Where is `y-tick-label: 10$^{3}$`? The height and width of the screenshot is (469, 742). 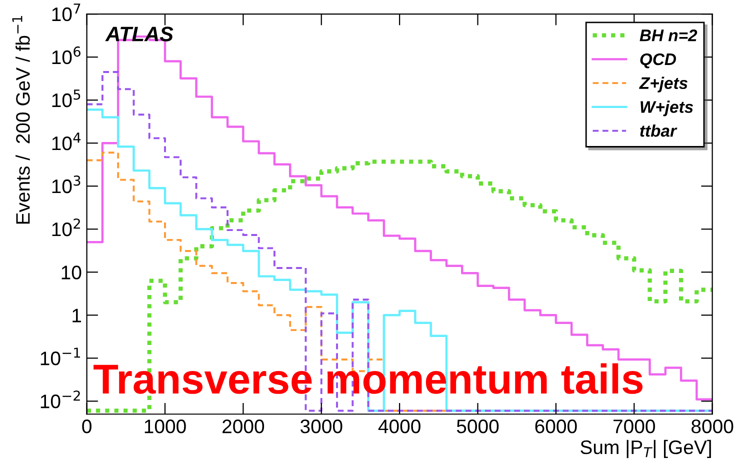
y-tick-label: 10$^{3}$ is located at coordinates (66, 184).